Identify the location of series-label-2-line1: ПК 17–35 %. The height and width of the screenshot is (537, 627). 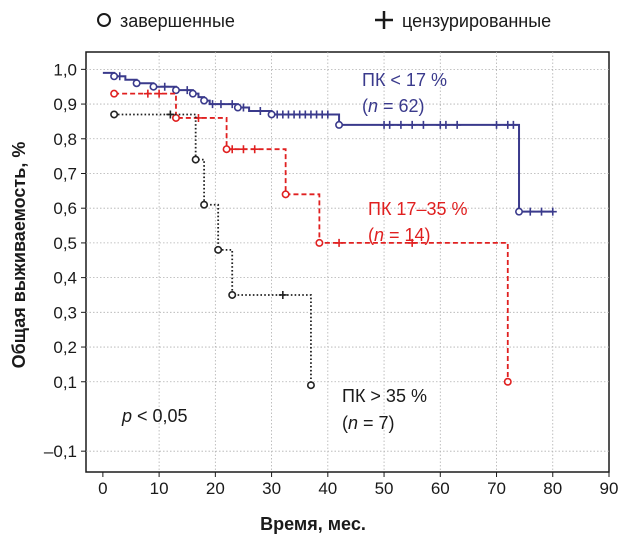
(417, 209).